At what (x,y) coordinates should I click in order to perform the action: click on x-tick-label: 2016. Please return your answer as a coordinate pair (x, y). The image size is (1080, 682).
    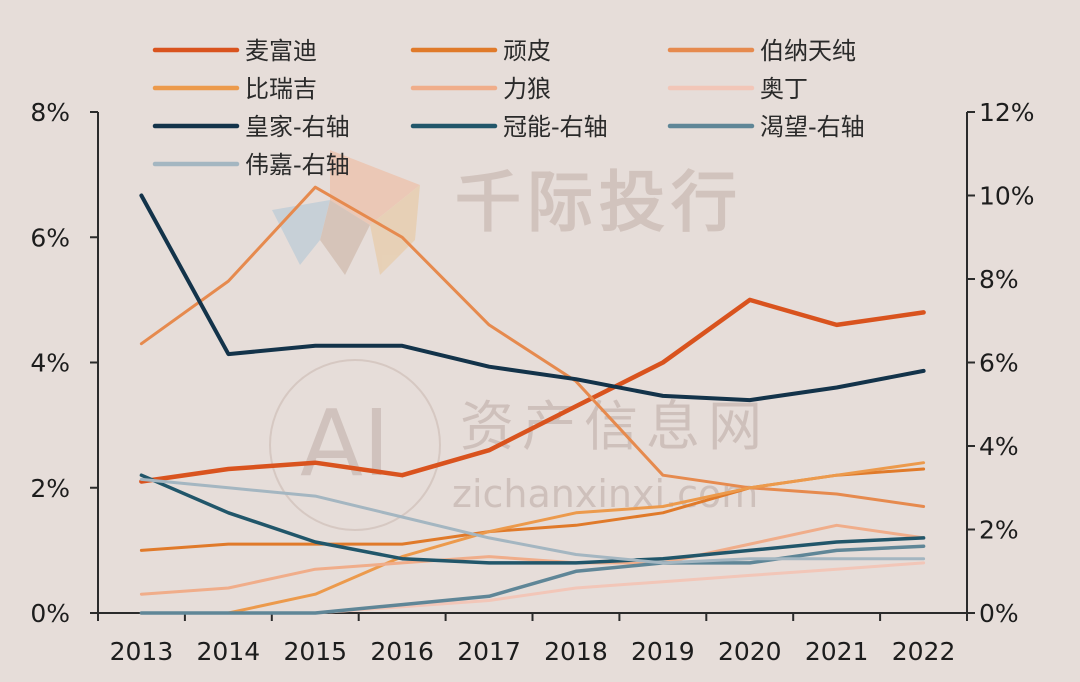
    Looking at the image, I should click on (402, 651).